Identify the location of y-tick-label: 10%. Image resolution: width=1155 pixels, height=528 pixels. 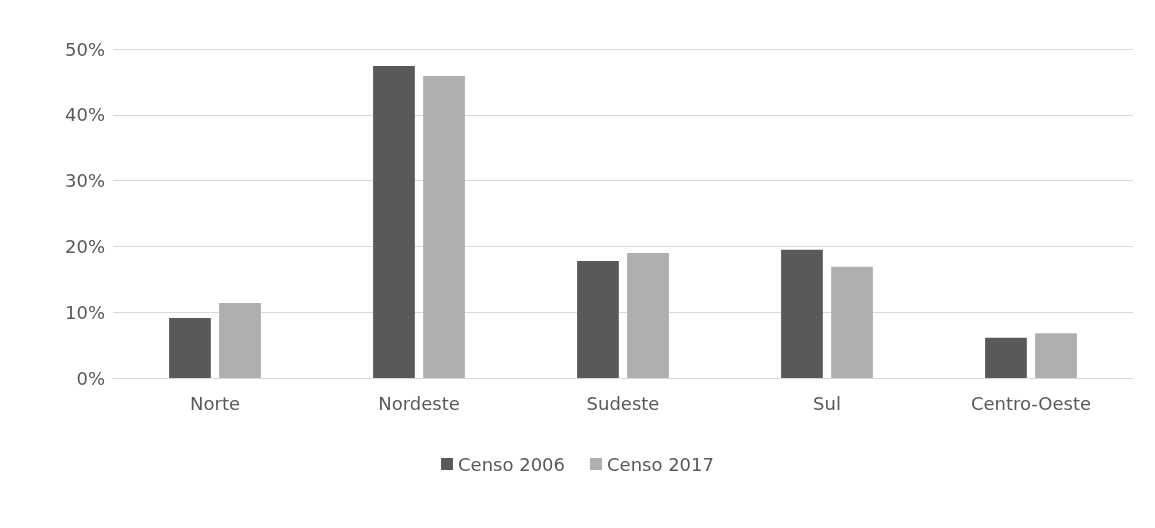
(84, 312).